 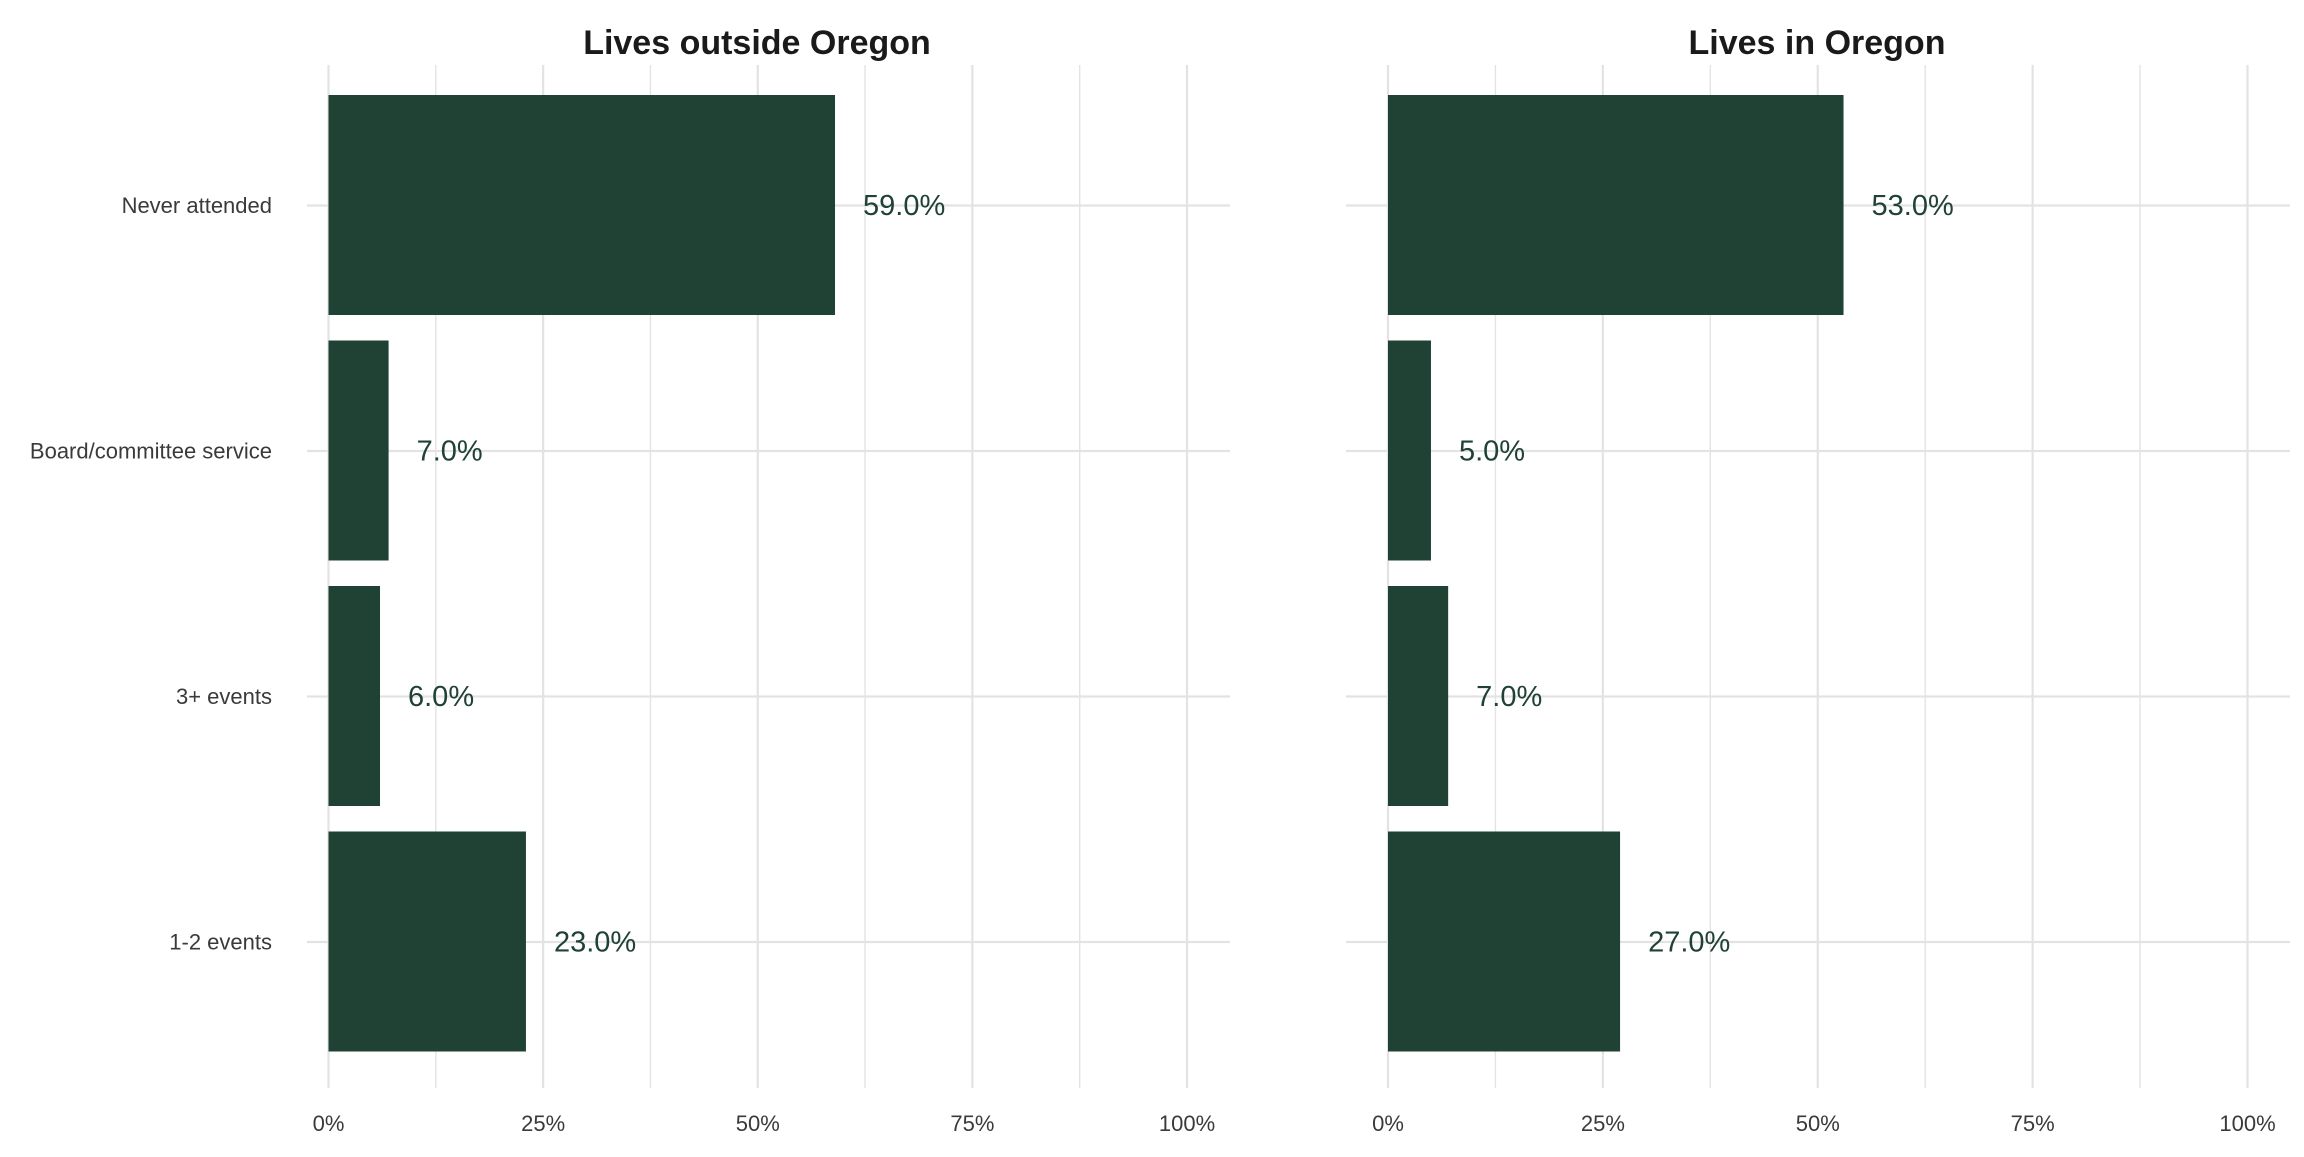 What do you see at coordinates (1817, 43) in the screenshot?
I see `panel-title: Lives in Oregon` at bounding box center [1817, 43].